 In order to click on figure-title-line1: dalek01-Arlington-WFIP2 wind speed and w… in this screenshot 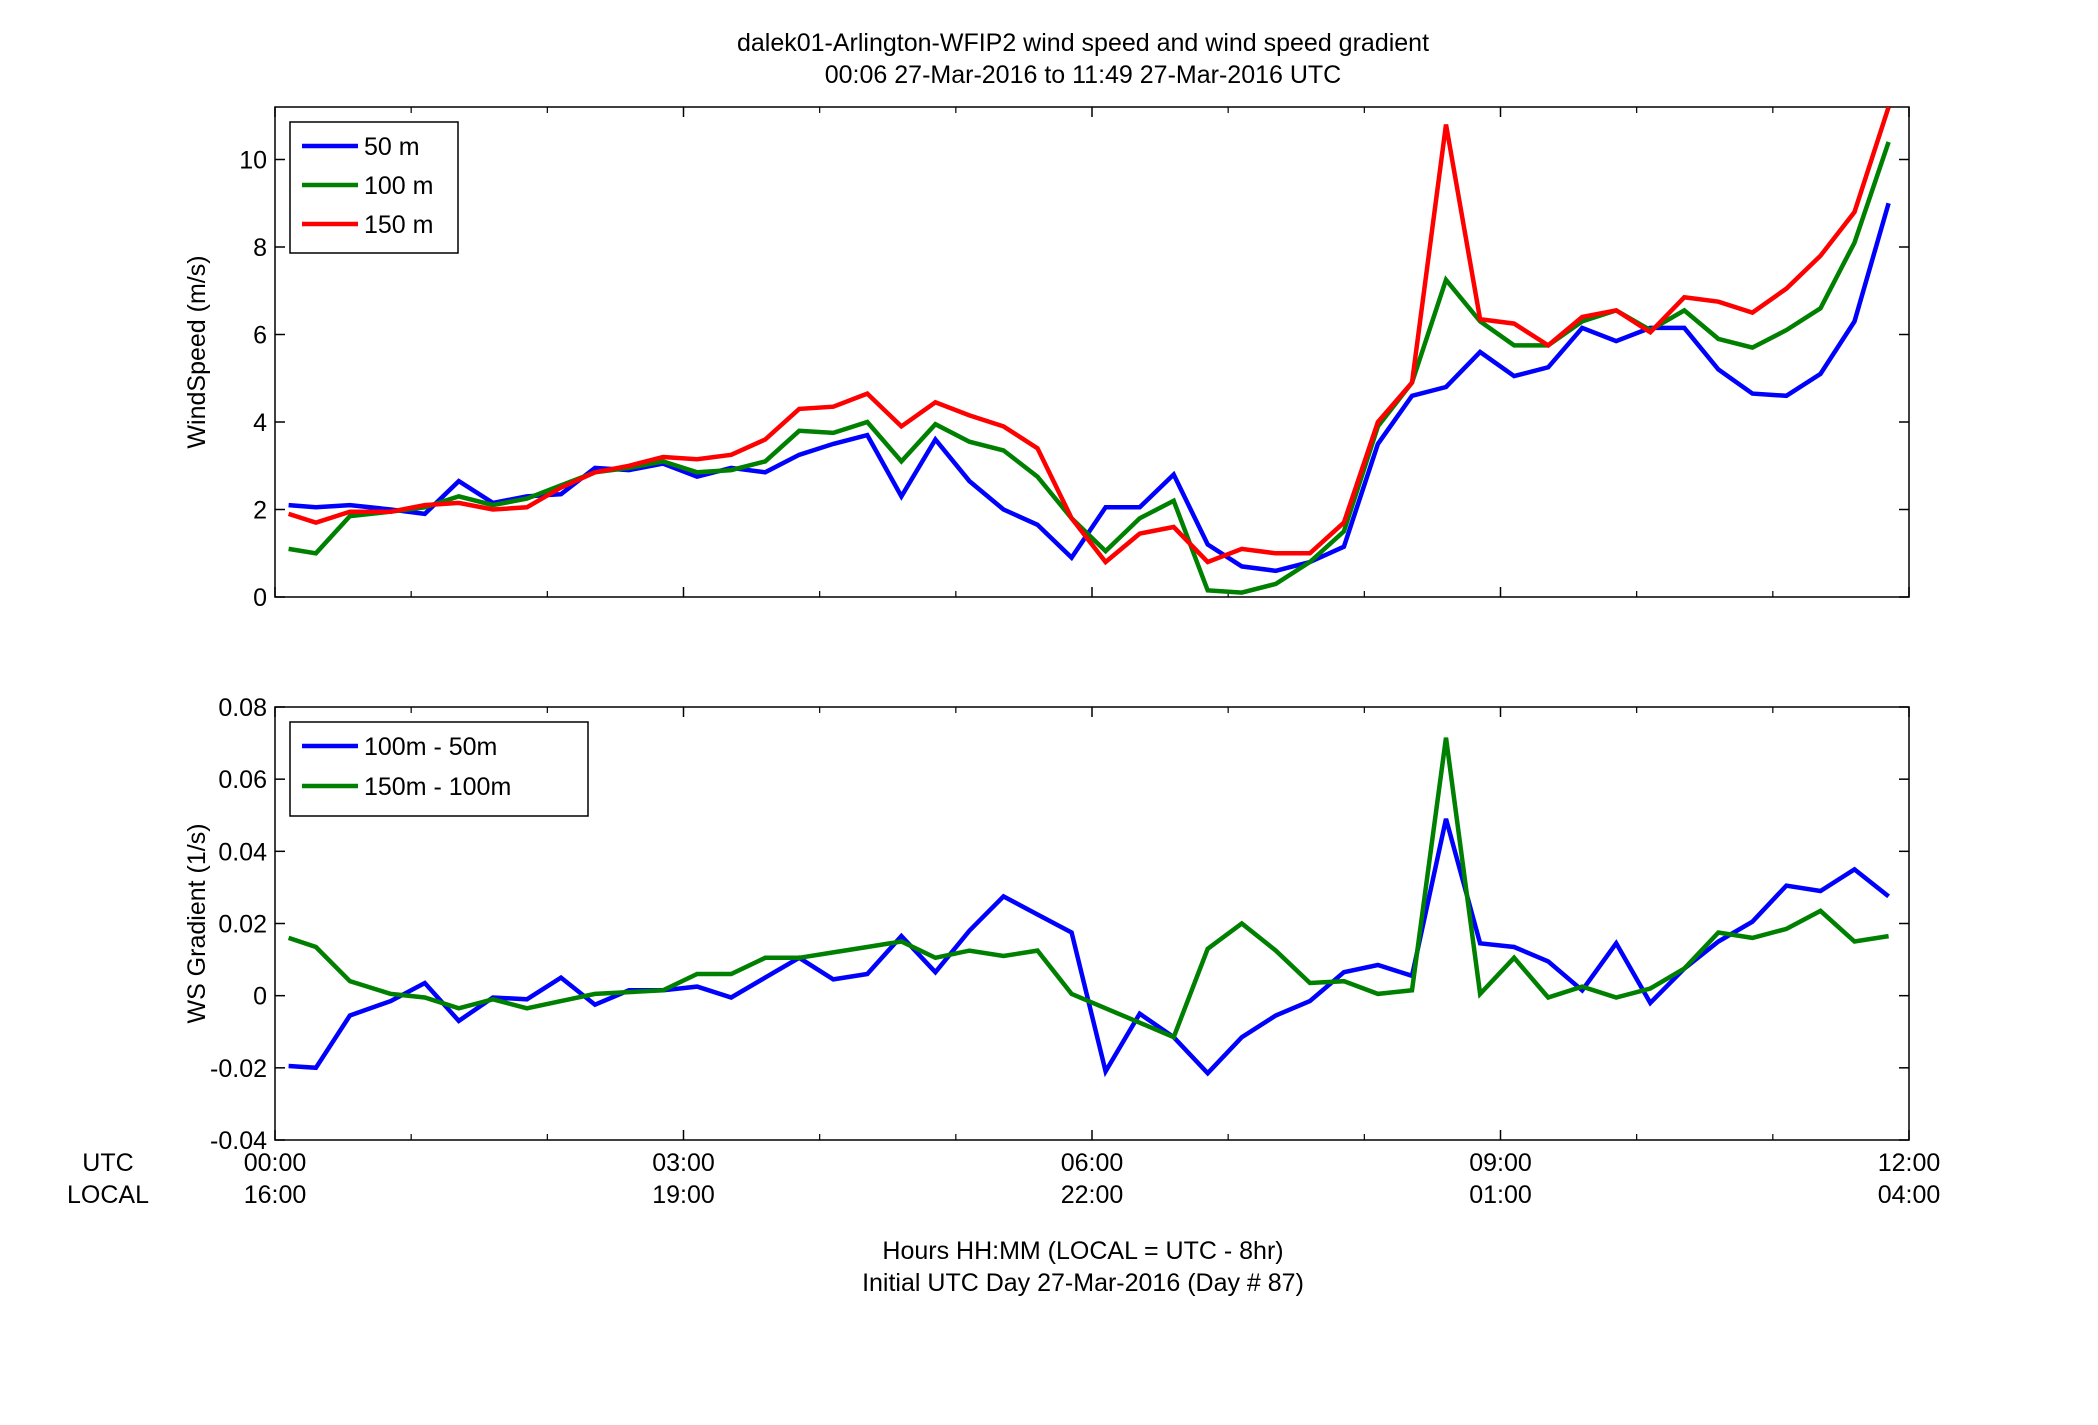, I will do `click(1083, 43)`.